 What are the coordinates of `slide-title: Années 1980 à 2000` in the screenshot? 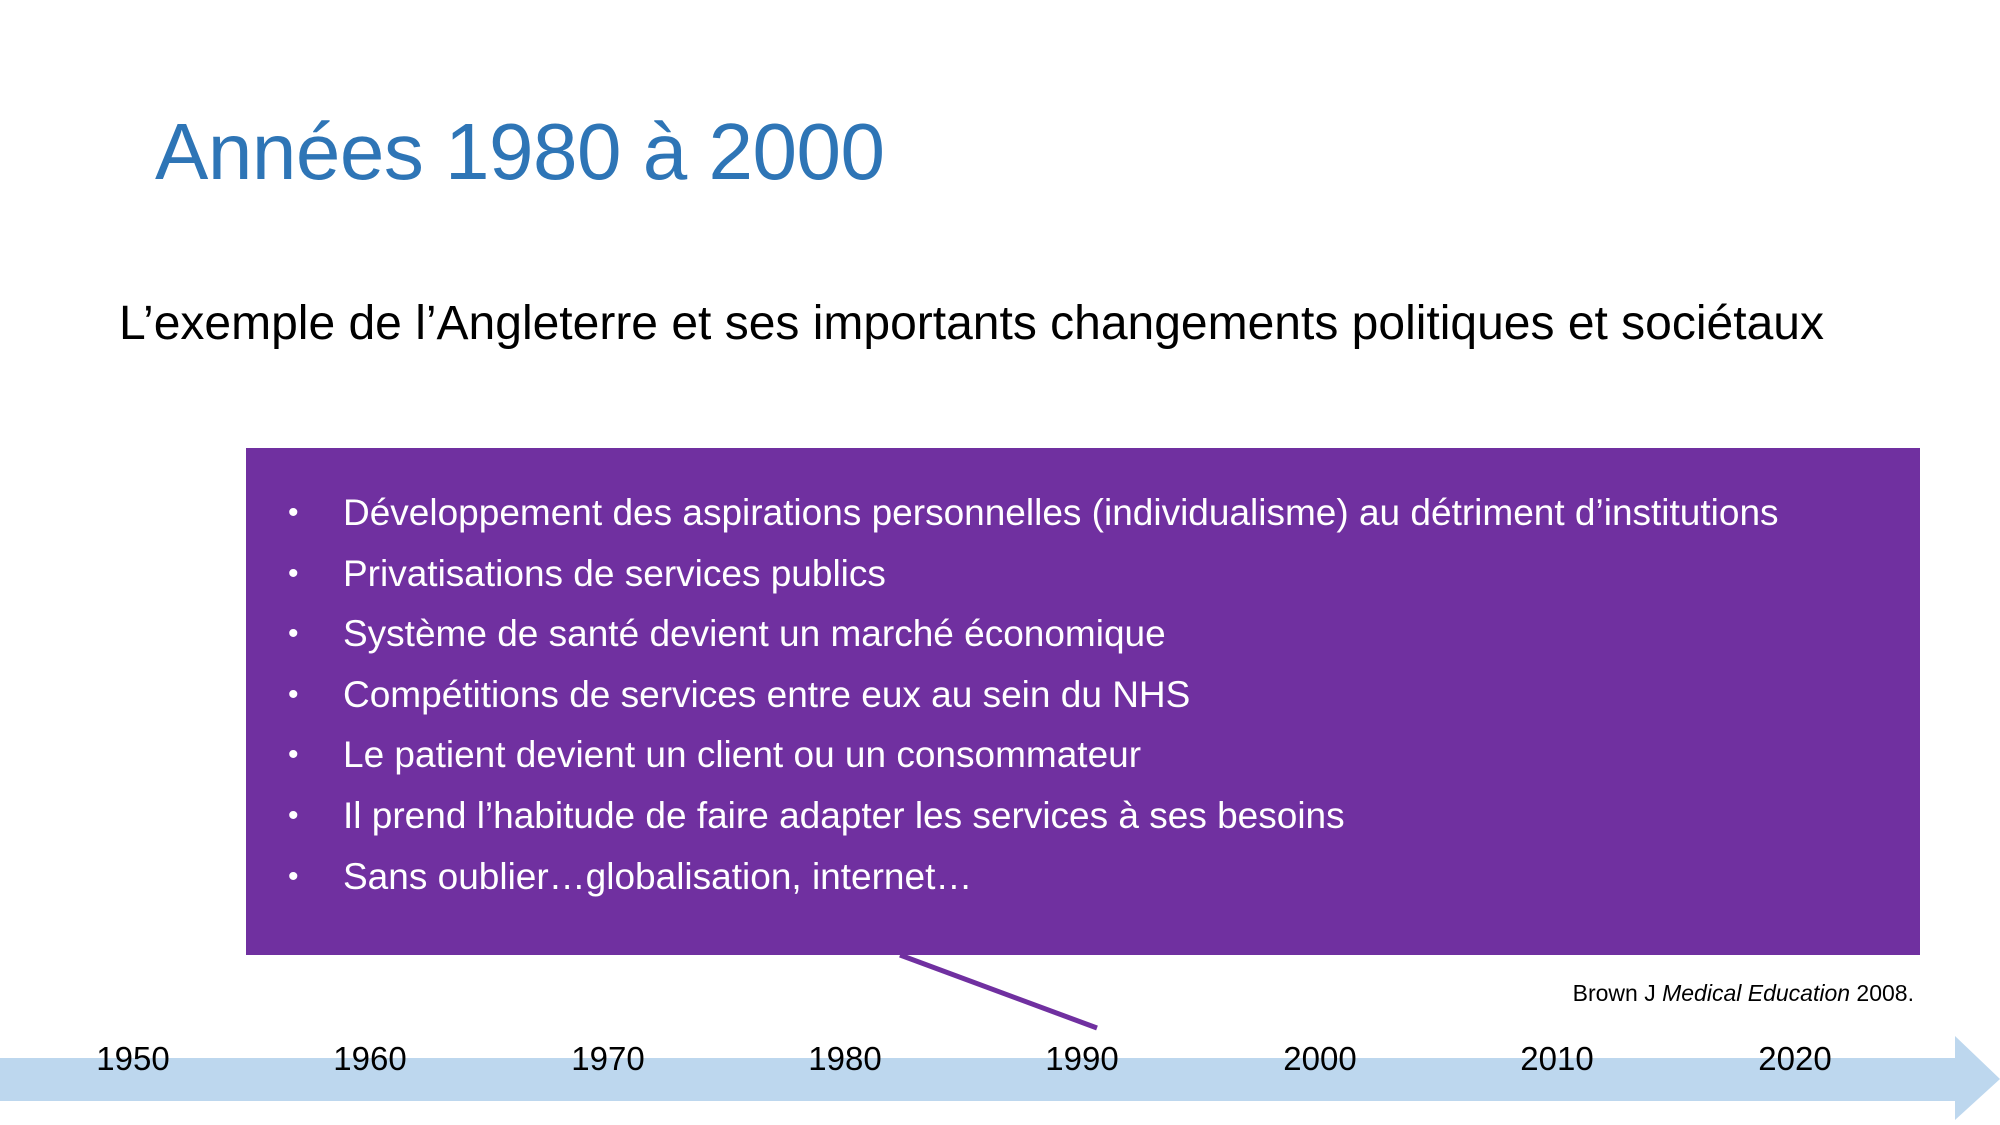 It's located at (520, 151).